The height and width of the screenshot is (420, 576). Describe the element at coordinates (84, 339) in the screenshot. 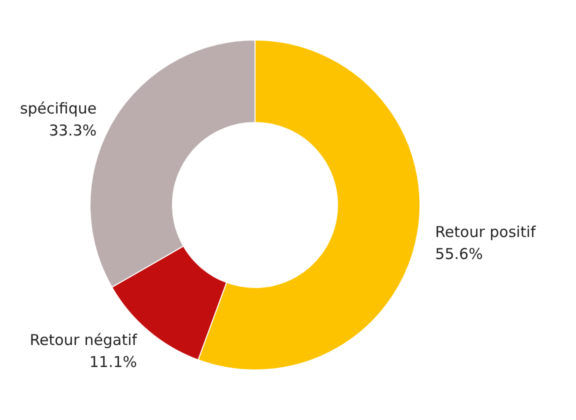

I see `slice-label: Retour négatif` at that location.